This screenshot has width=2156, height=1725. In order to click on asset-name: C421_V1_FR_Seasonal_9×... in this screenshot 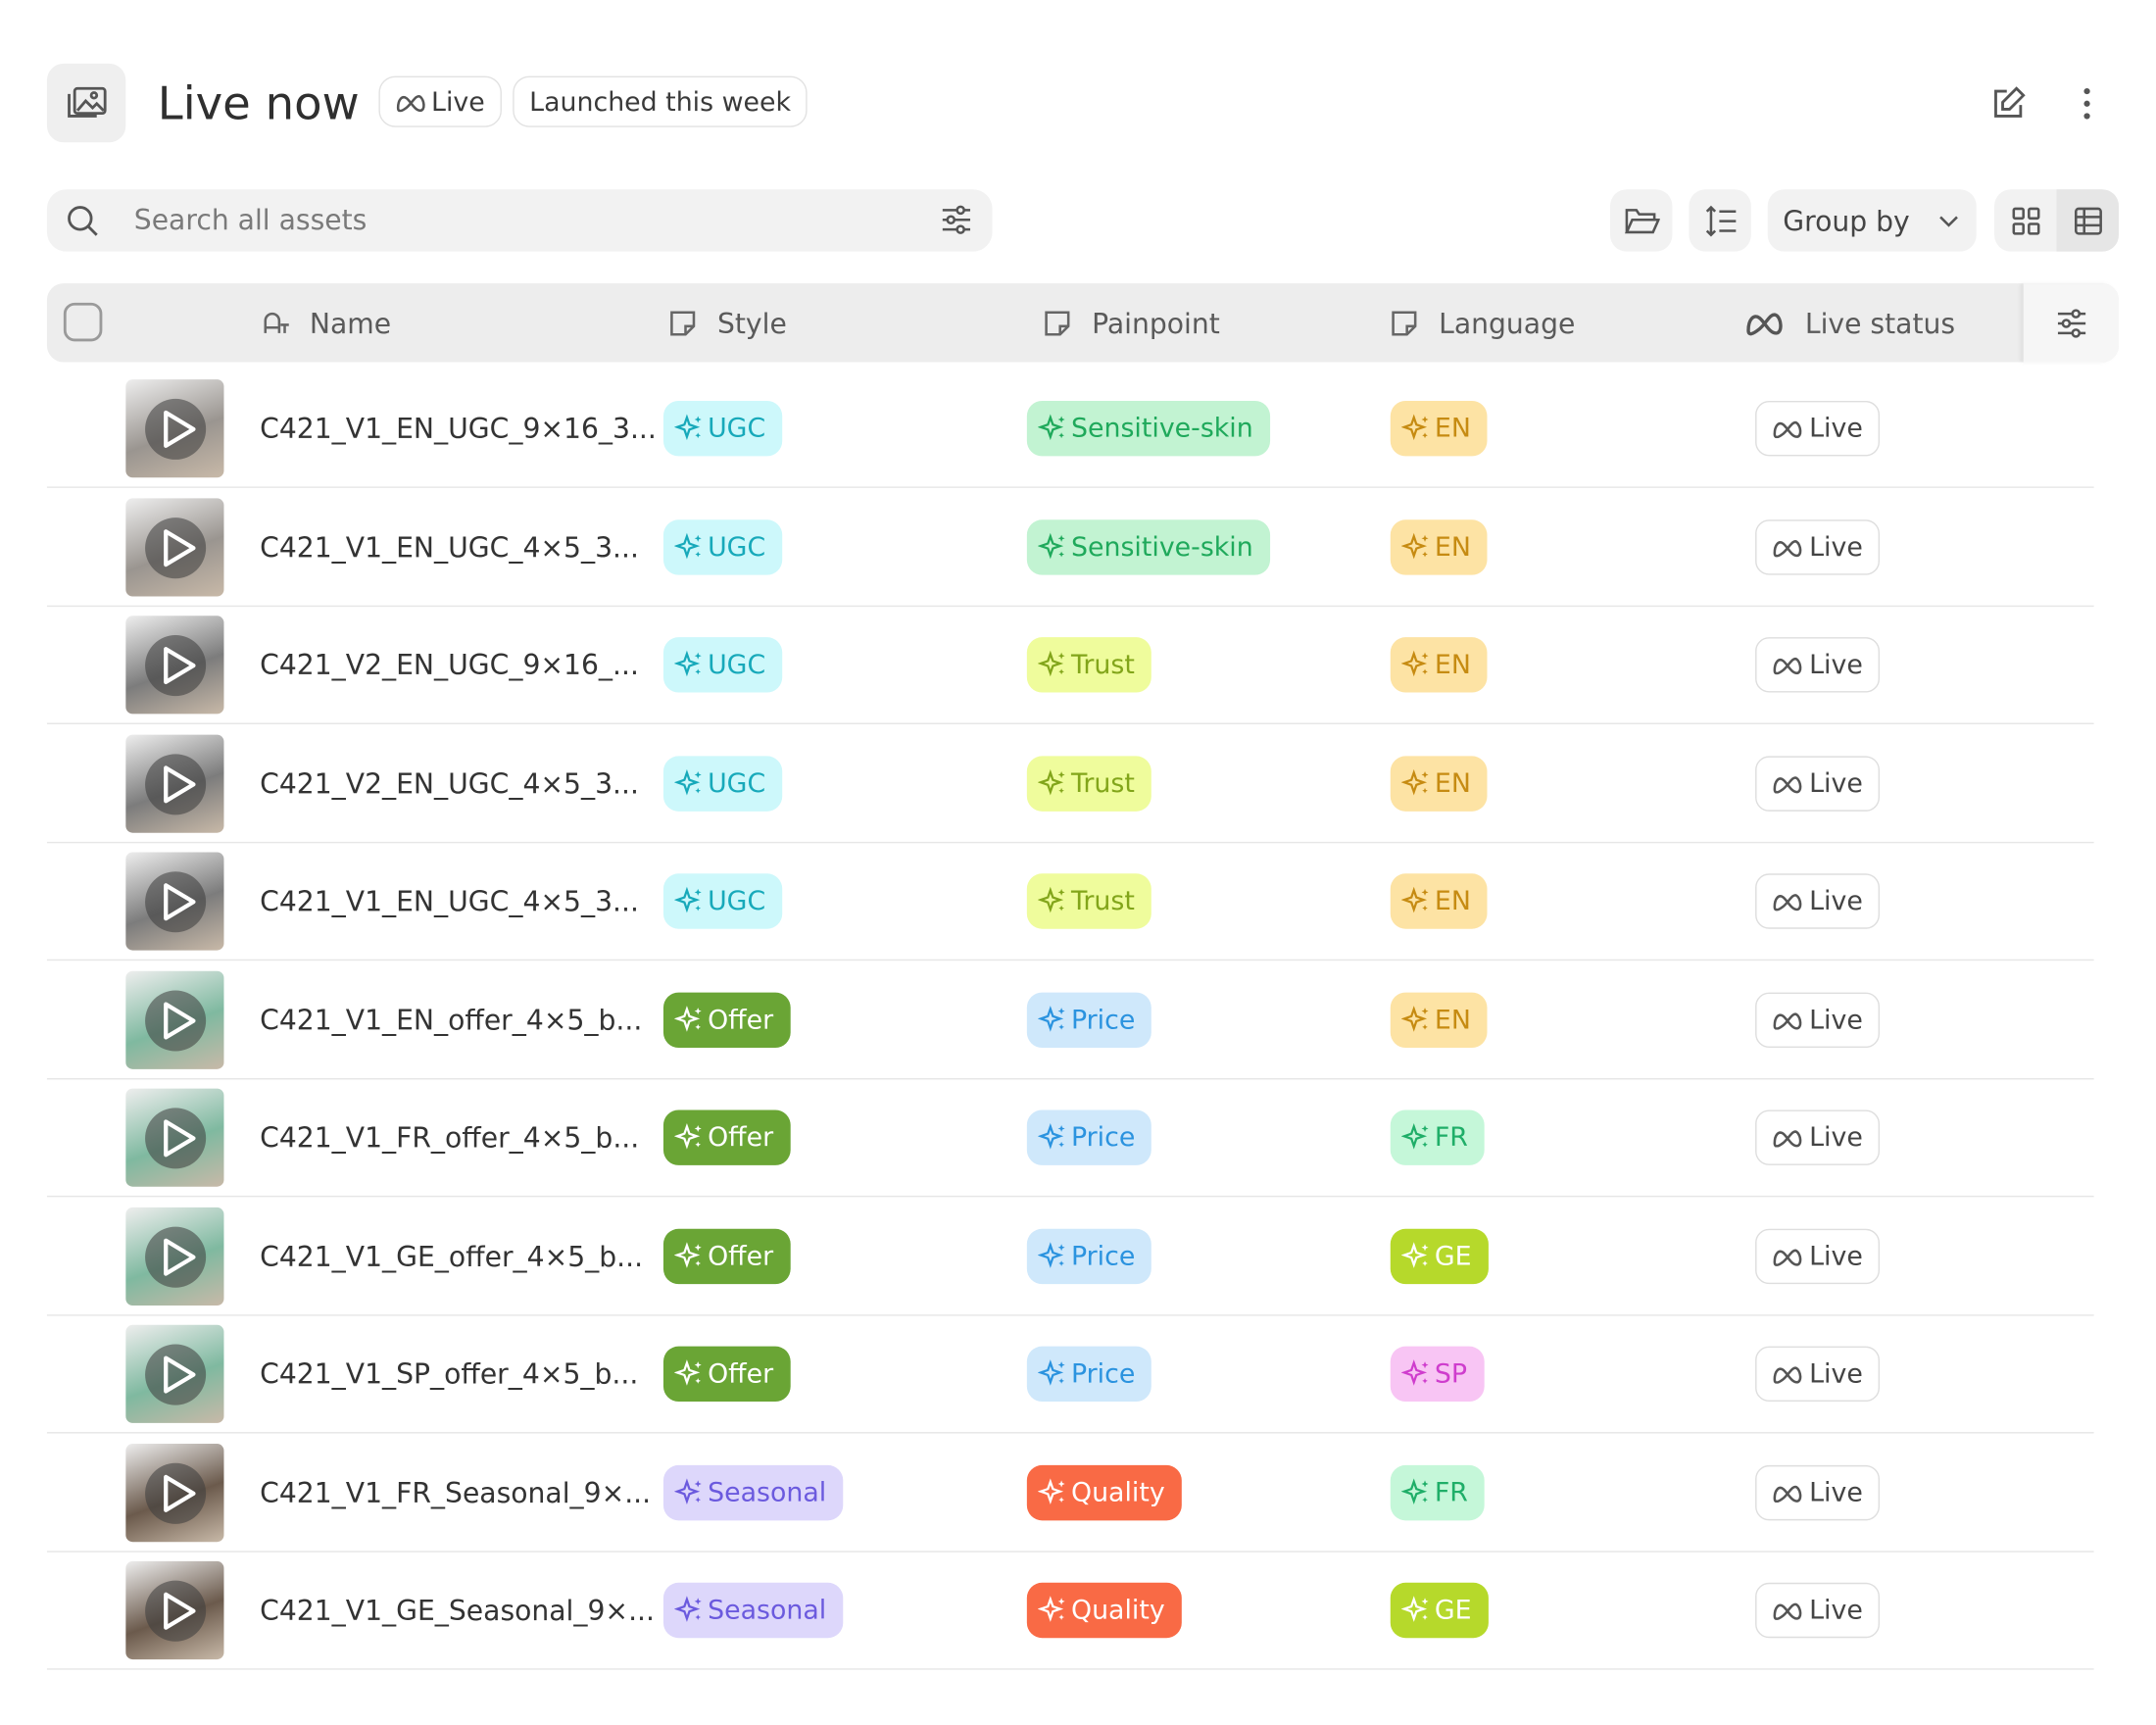, I will do `click(455, 1491)`.